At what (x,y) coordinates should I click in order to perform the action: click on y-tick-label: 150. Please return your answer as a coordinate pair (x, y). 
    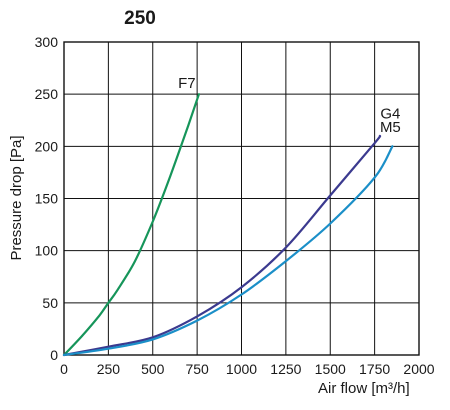
    Looking at the image, I should click on (47, 199).